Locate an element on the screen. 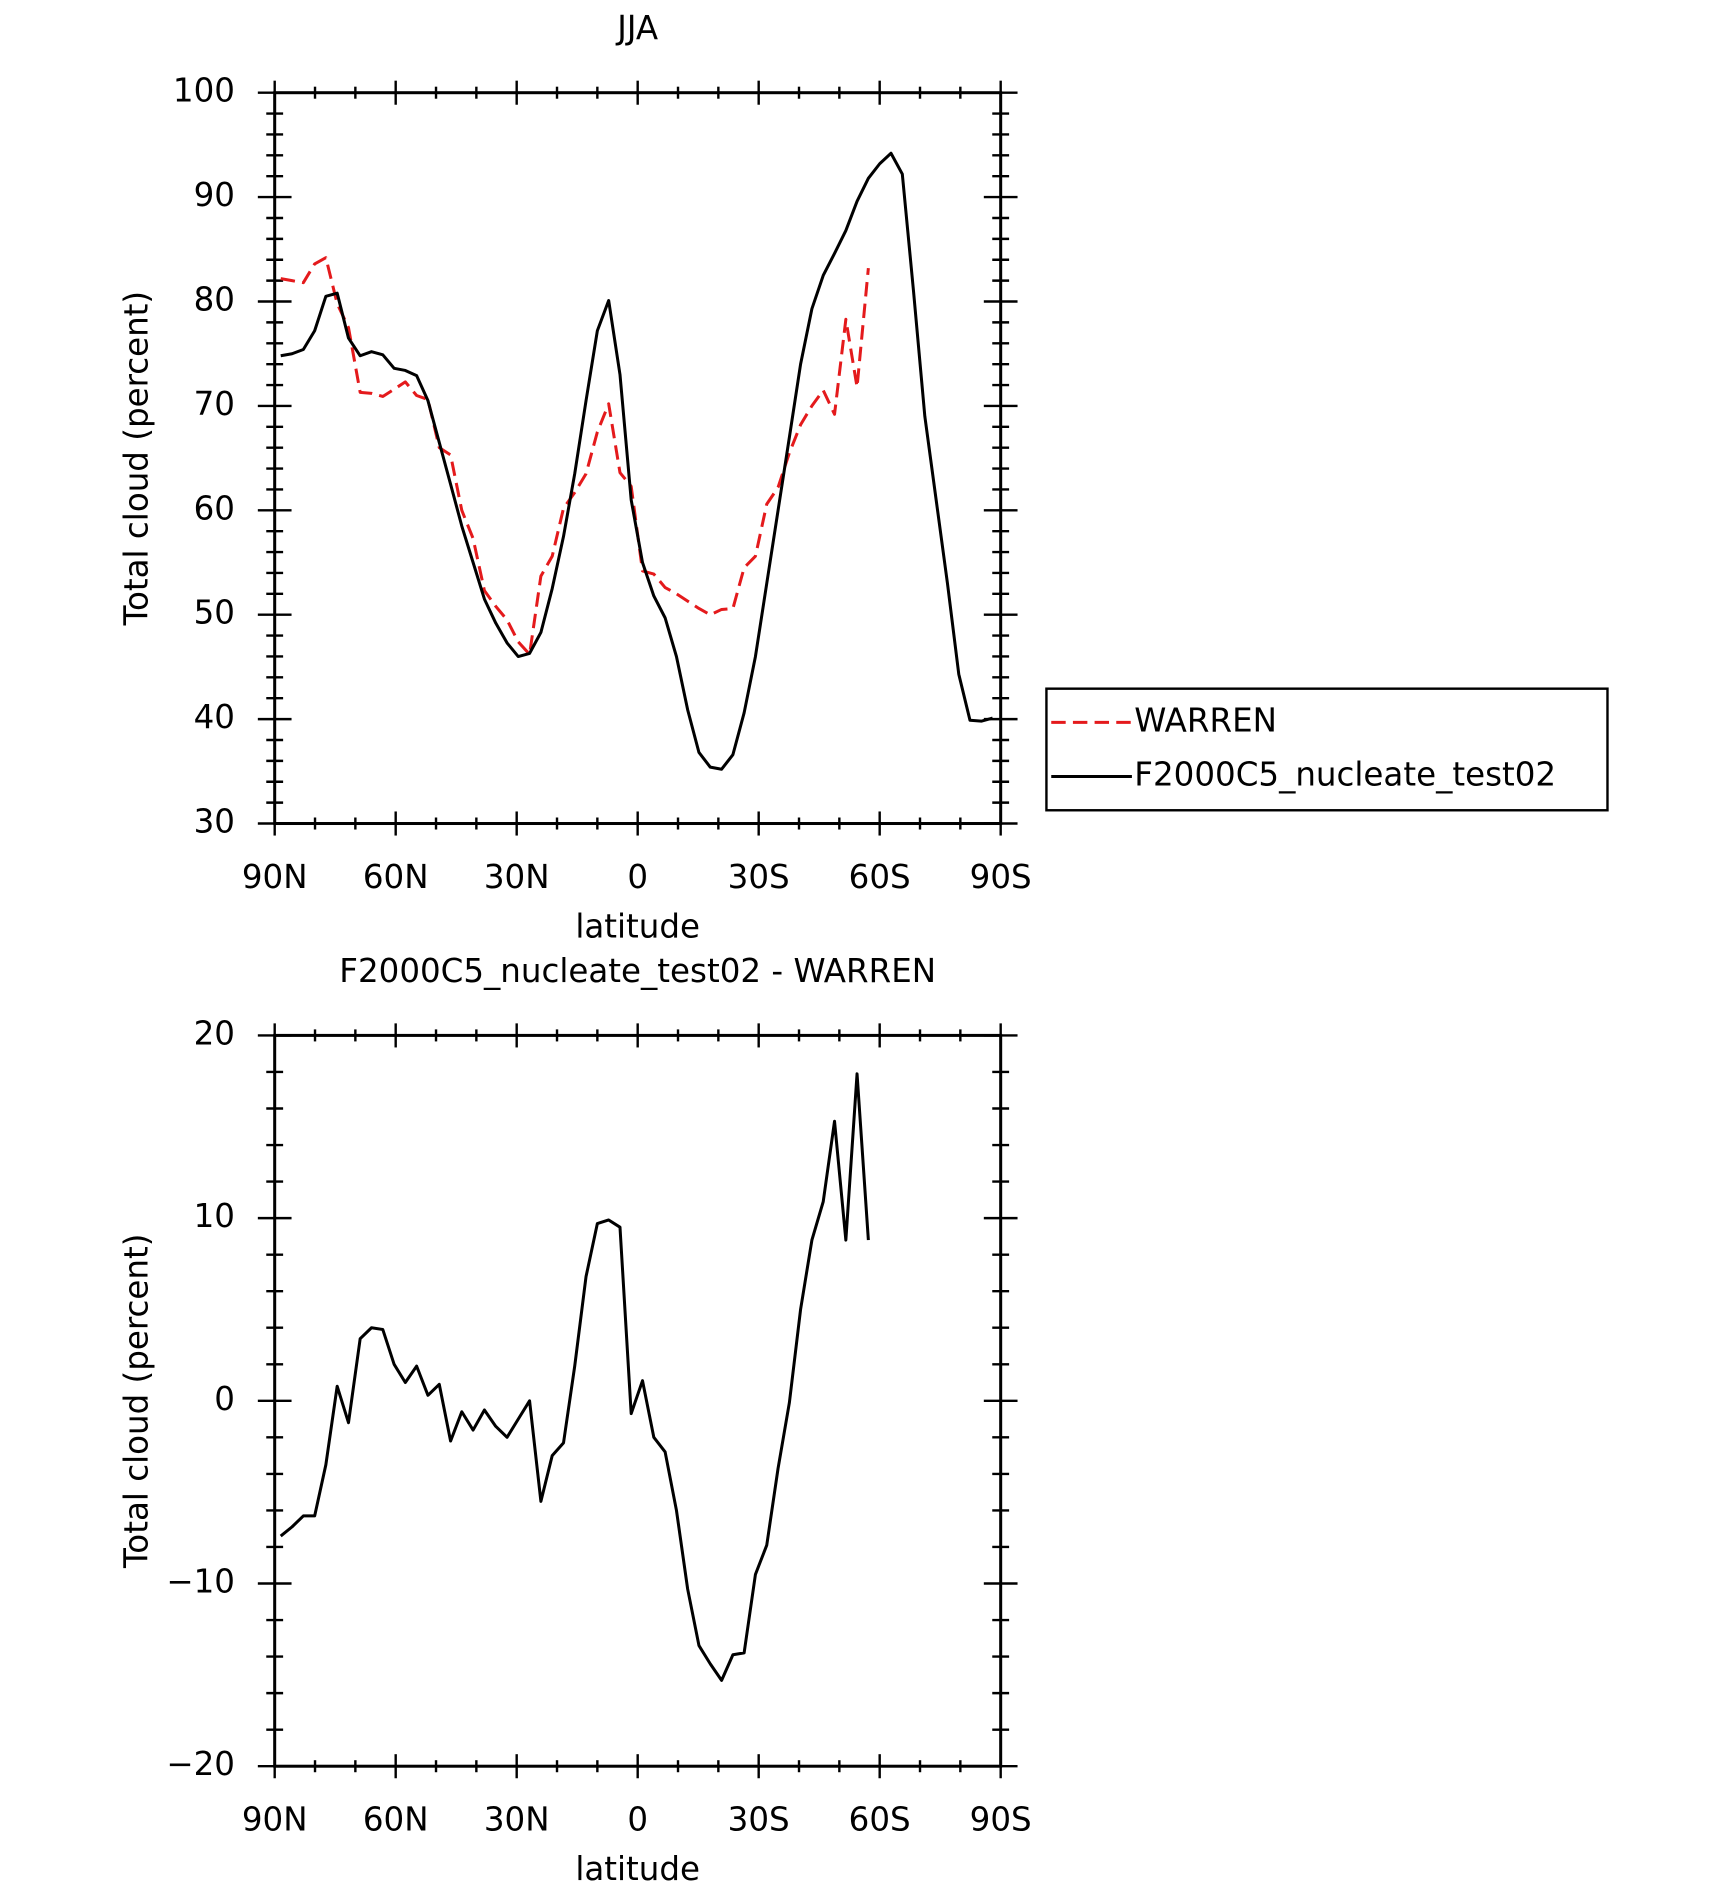 This screenshot has height=1883, width=1710. y-tick-label: 40 is located at coordinates (214, 717).